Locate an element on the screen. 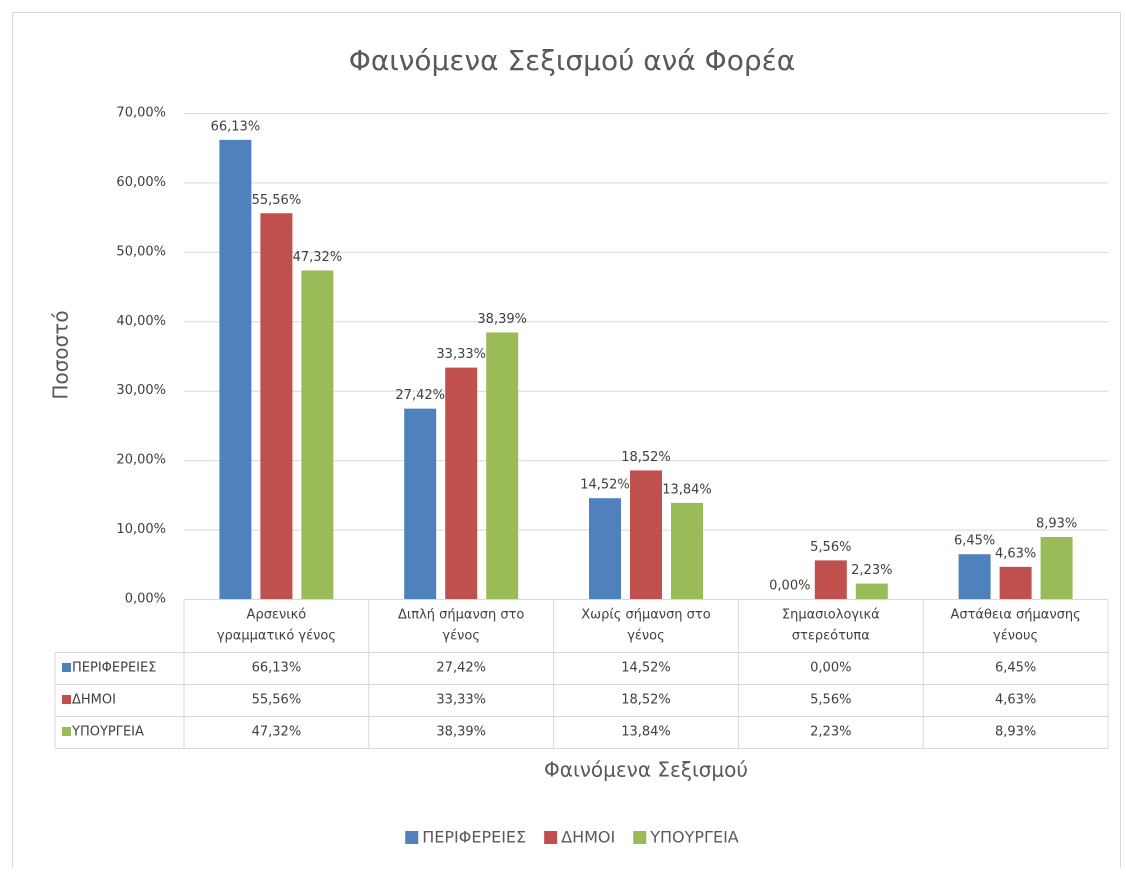 This screenshot has width=1126, height=872. x-tick-label: γραμματικό γένος is located at coordinates (276, 636).